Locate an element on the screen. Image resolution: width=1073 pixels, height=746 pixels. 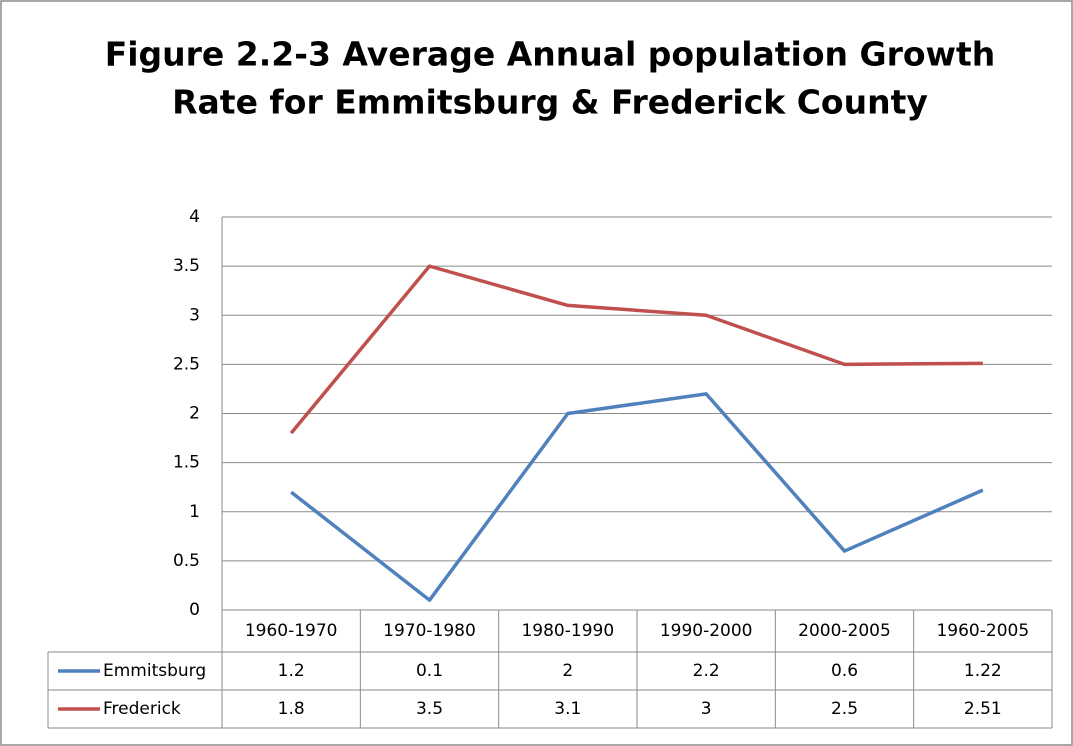
table-value: 3.1 is located at coordinates (567, 709).